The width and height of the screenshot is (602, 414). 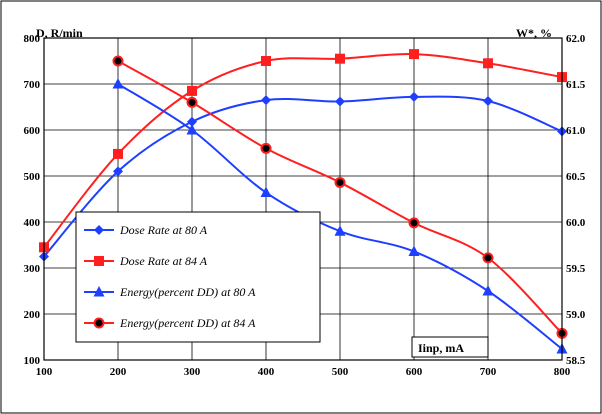 I want to click on x-tick-label: 600, so click(x=414, y=372).